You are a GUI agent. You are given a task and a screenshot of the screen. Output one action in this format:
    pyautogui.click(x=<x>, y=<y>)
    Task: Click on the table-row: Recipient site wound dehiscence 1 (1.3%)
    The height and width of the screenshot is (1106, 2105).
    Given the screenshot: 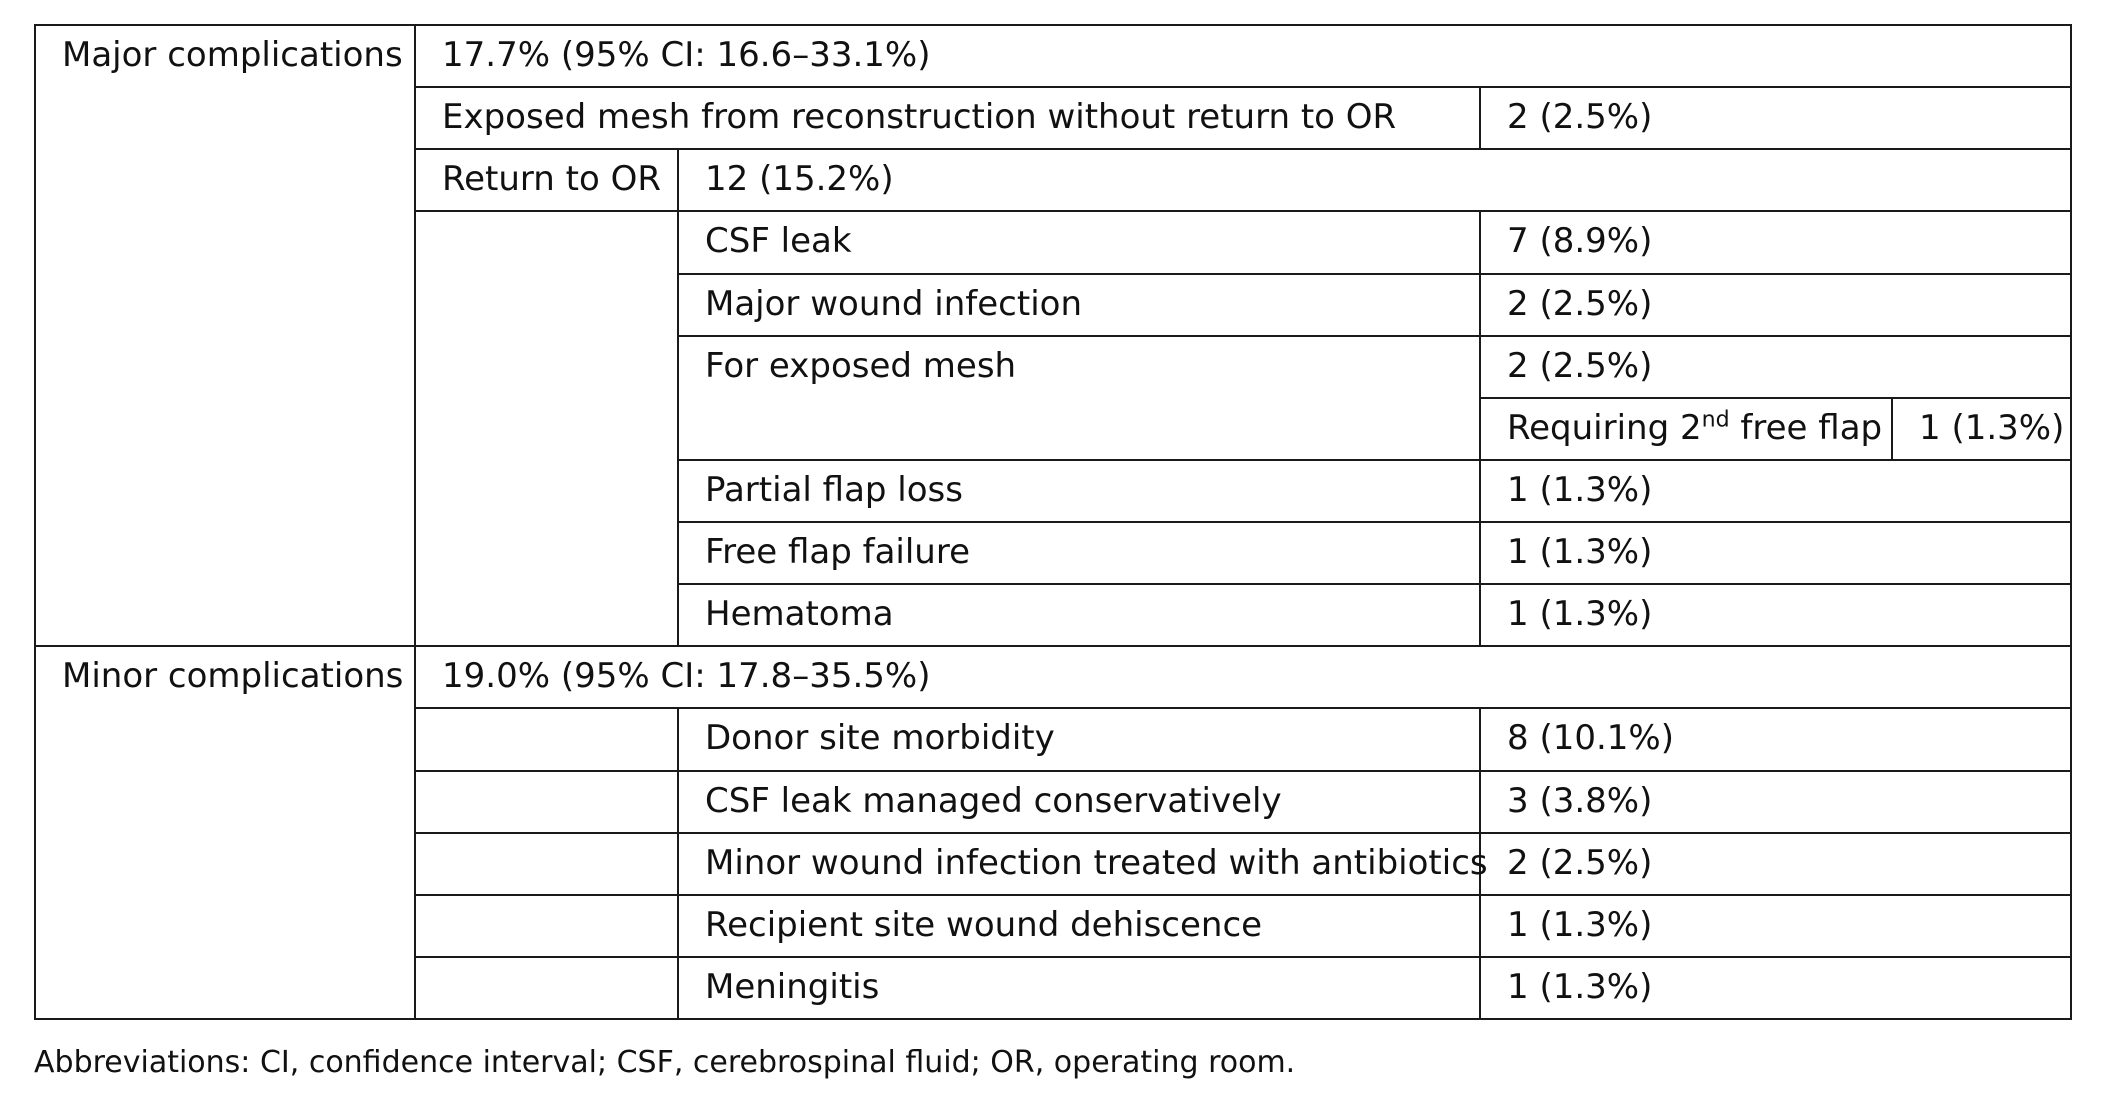 What is the action you would take?
    pyautogui.click(x=1054, y=925)
    